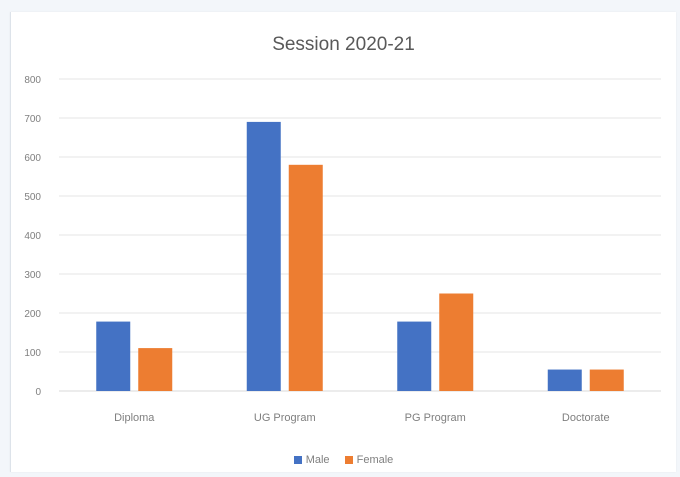 The height and width of the screenshot is (477, 680). Describe the element at coordinates (435, 418) in the screenshot. I see `x-tick-label: PG Program` at that location.